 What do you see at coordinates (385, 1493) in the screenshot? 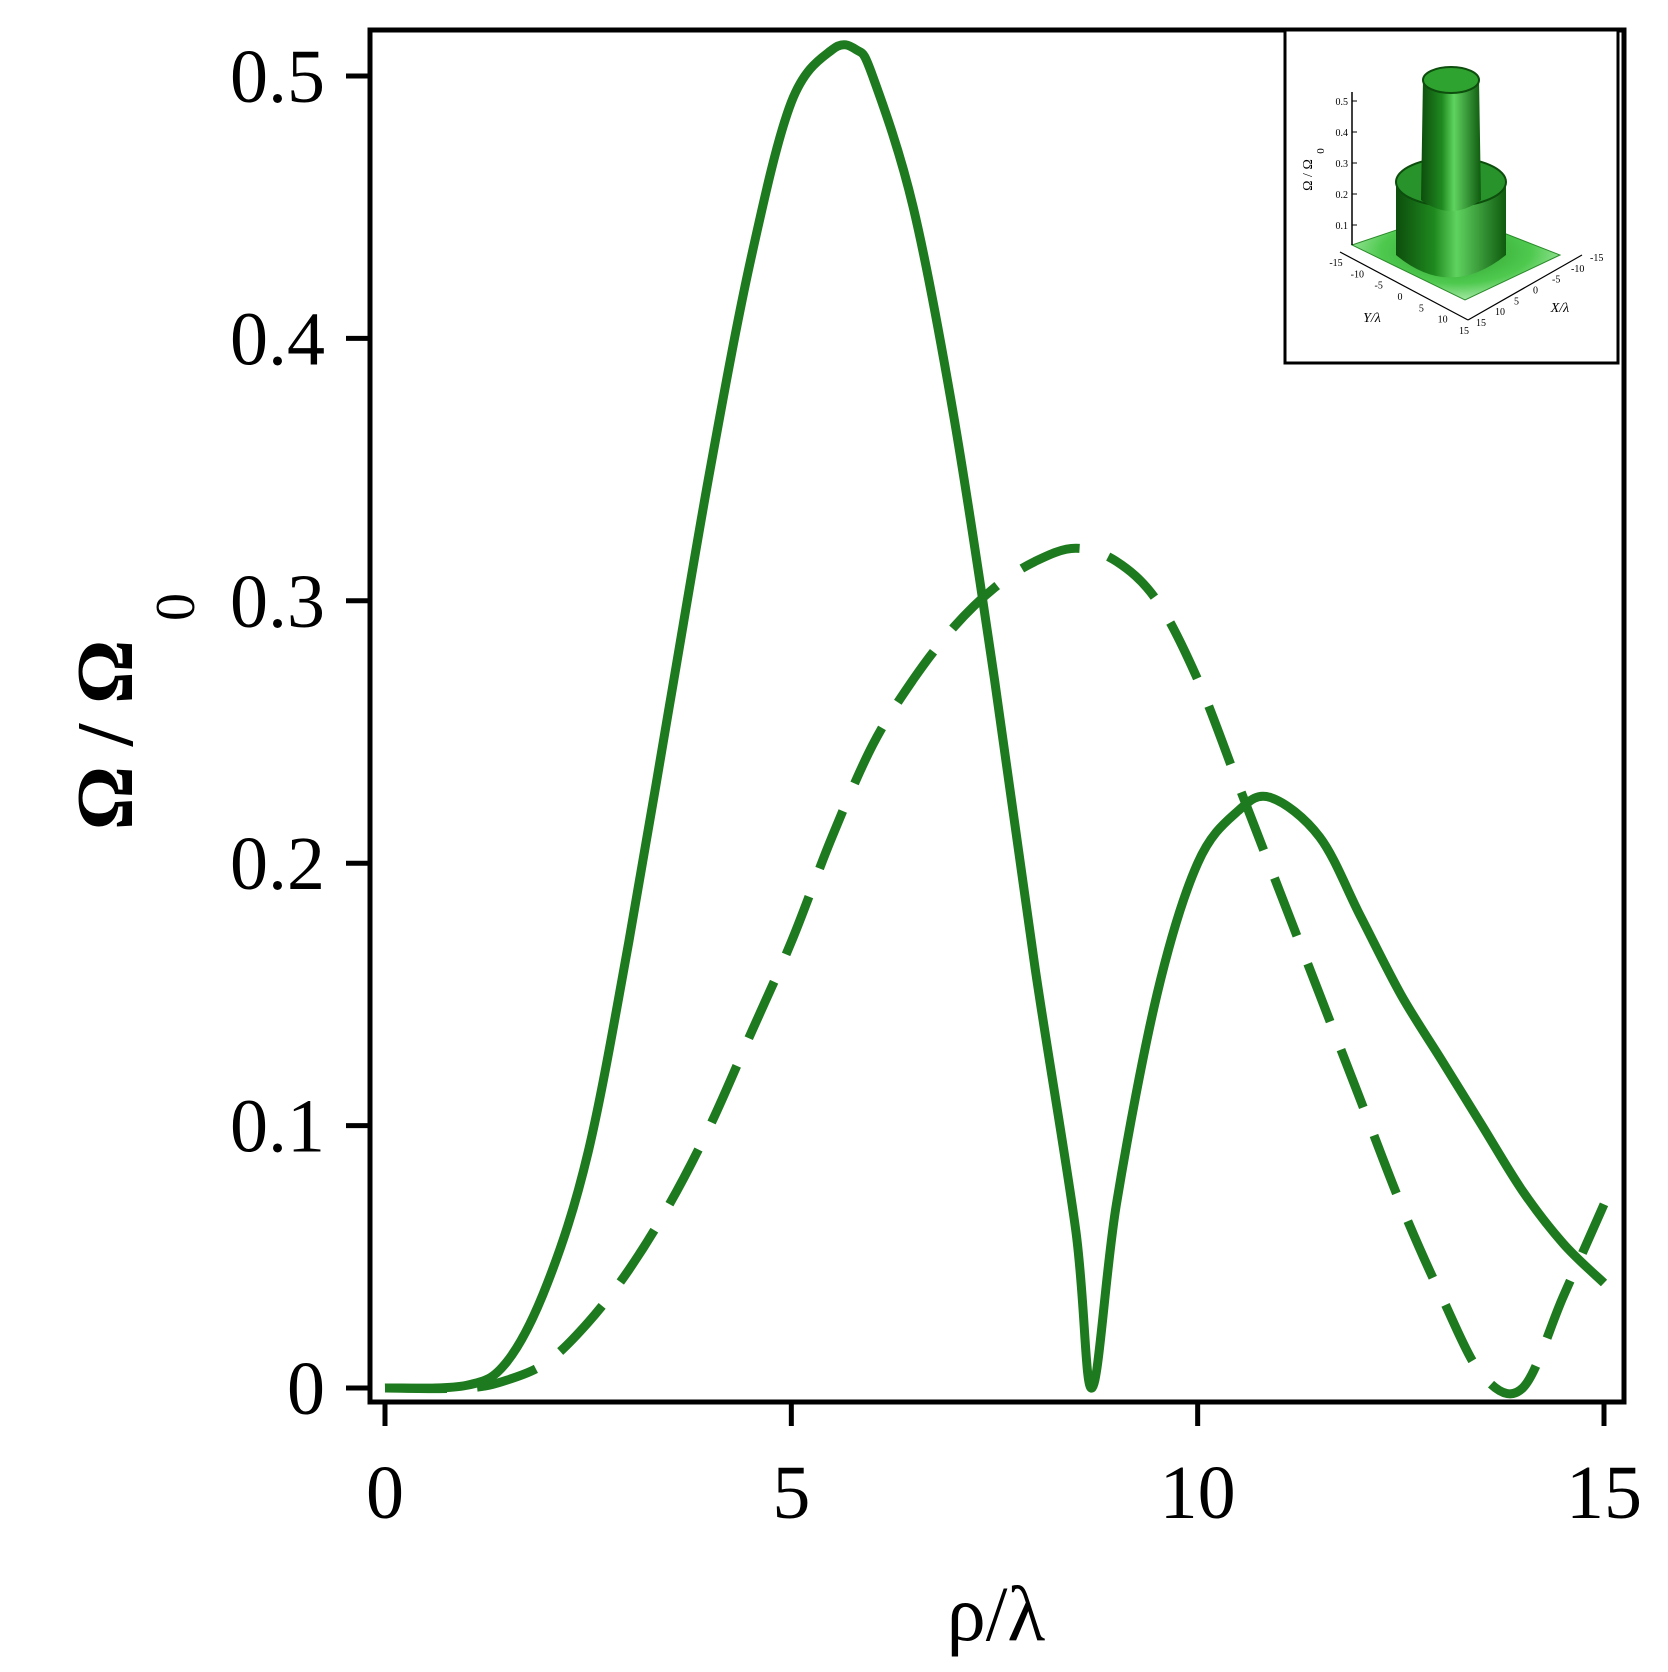
I see `x-tick-label: 0` at bounding box center [385, 1493].